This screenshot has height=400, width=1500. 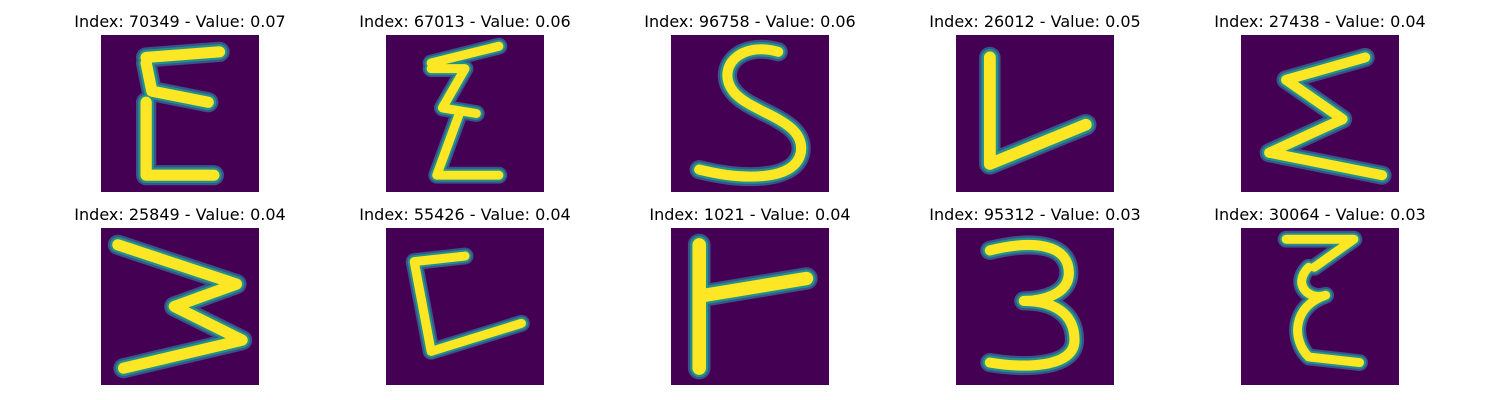 I want to click on grid-cell-5: Index: 27438 - Value: 0.04, so click(x=1320, y=96).